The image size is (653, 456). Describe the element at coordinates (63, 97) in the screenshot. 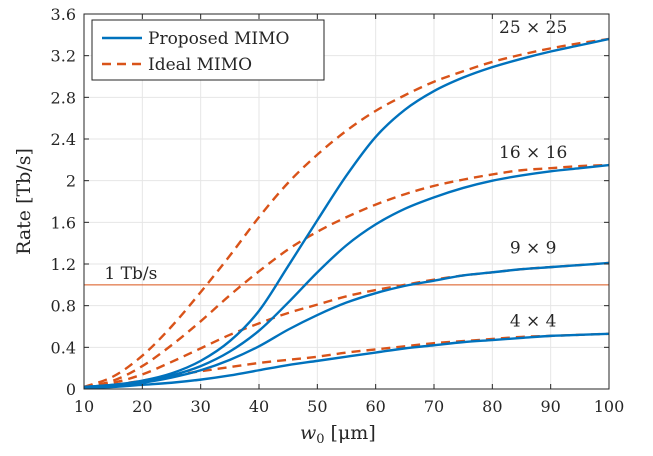

I see `y-tick-label: 2.8` at that location.